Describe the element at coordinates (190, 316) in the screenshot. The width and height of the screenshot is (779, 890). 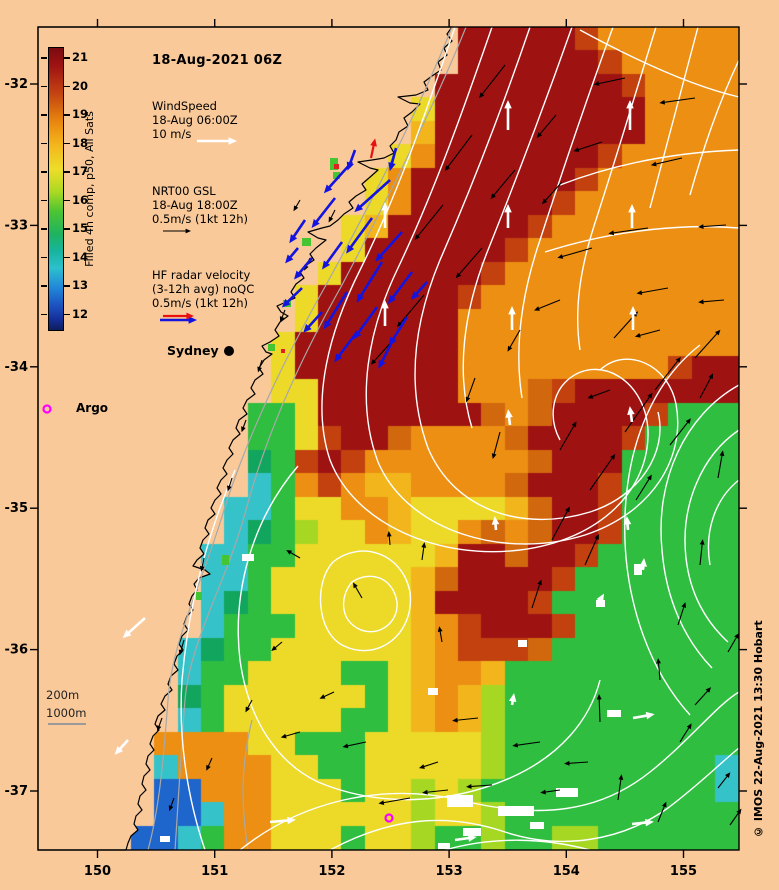
I see `red-arrow-head` at that location.